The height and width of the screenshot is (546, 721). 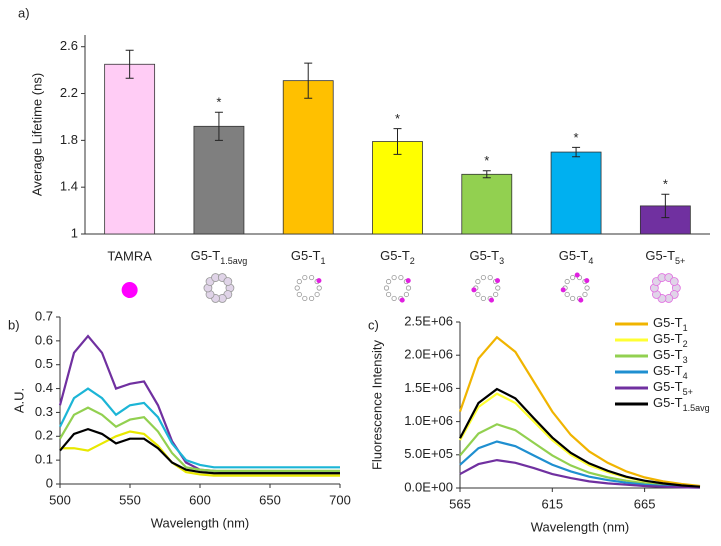 I want to click on x-tick-label: G5-T4, so click(x=576, y=257).